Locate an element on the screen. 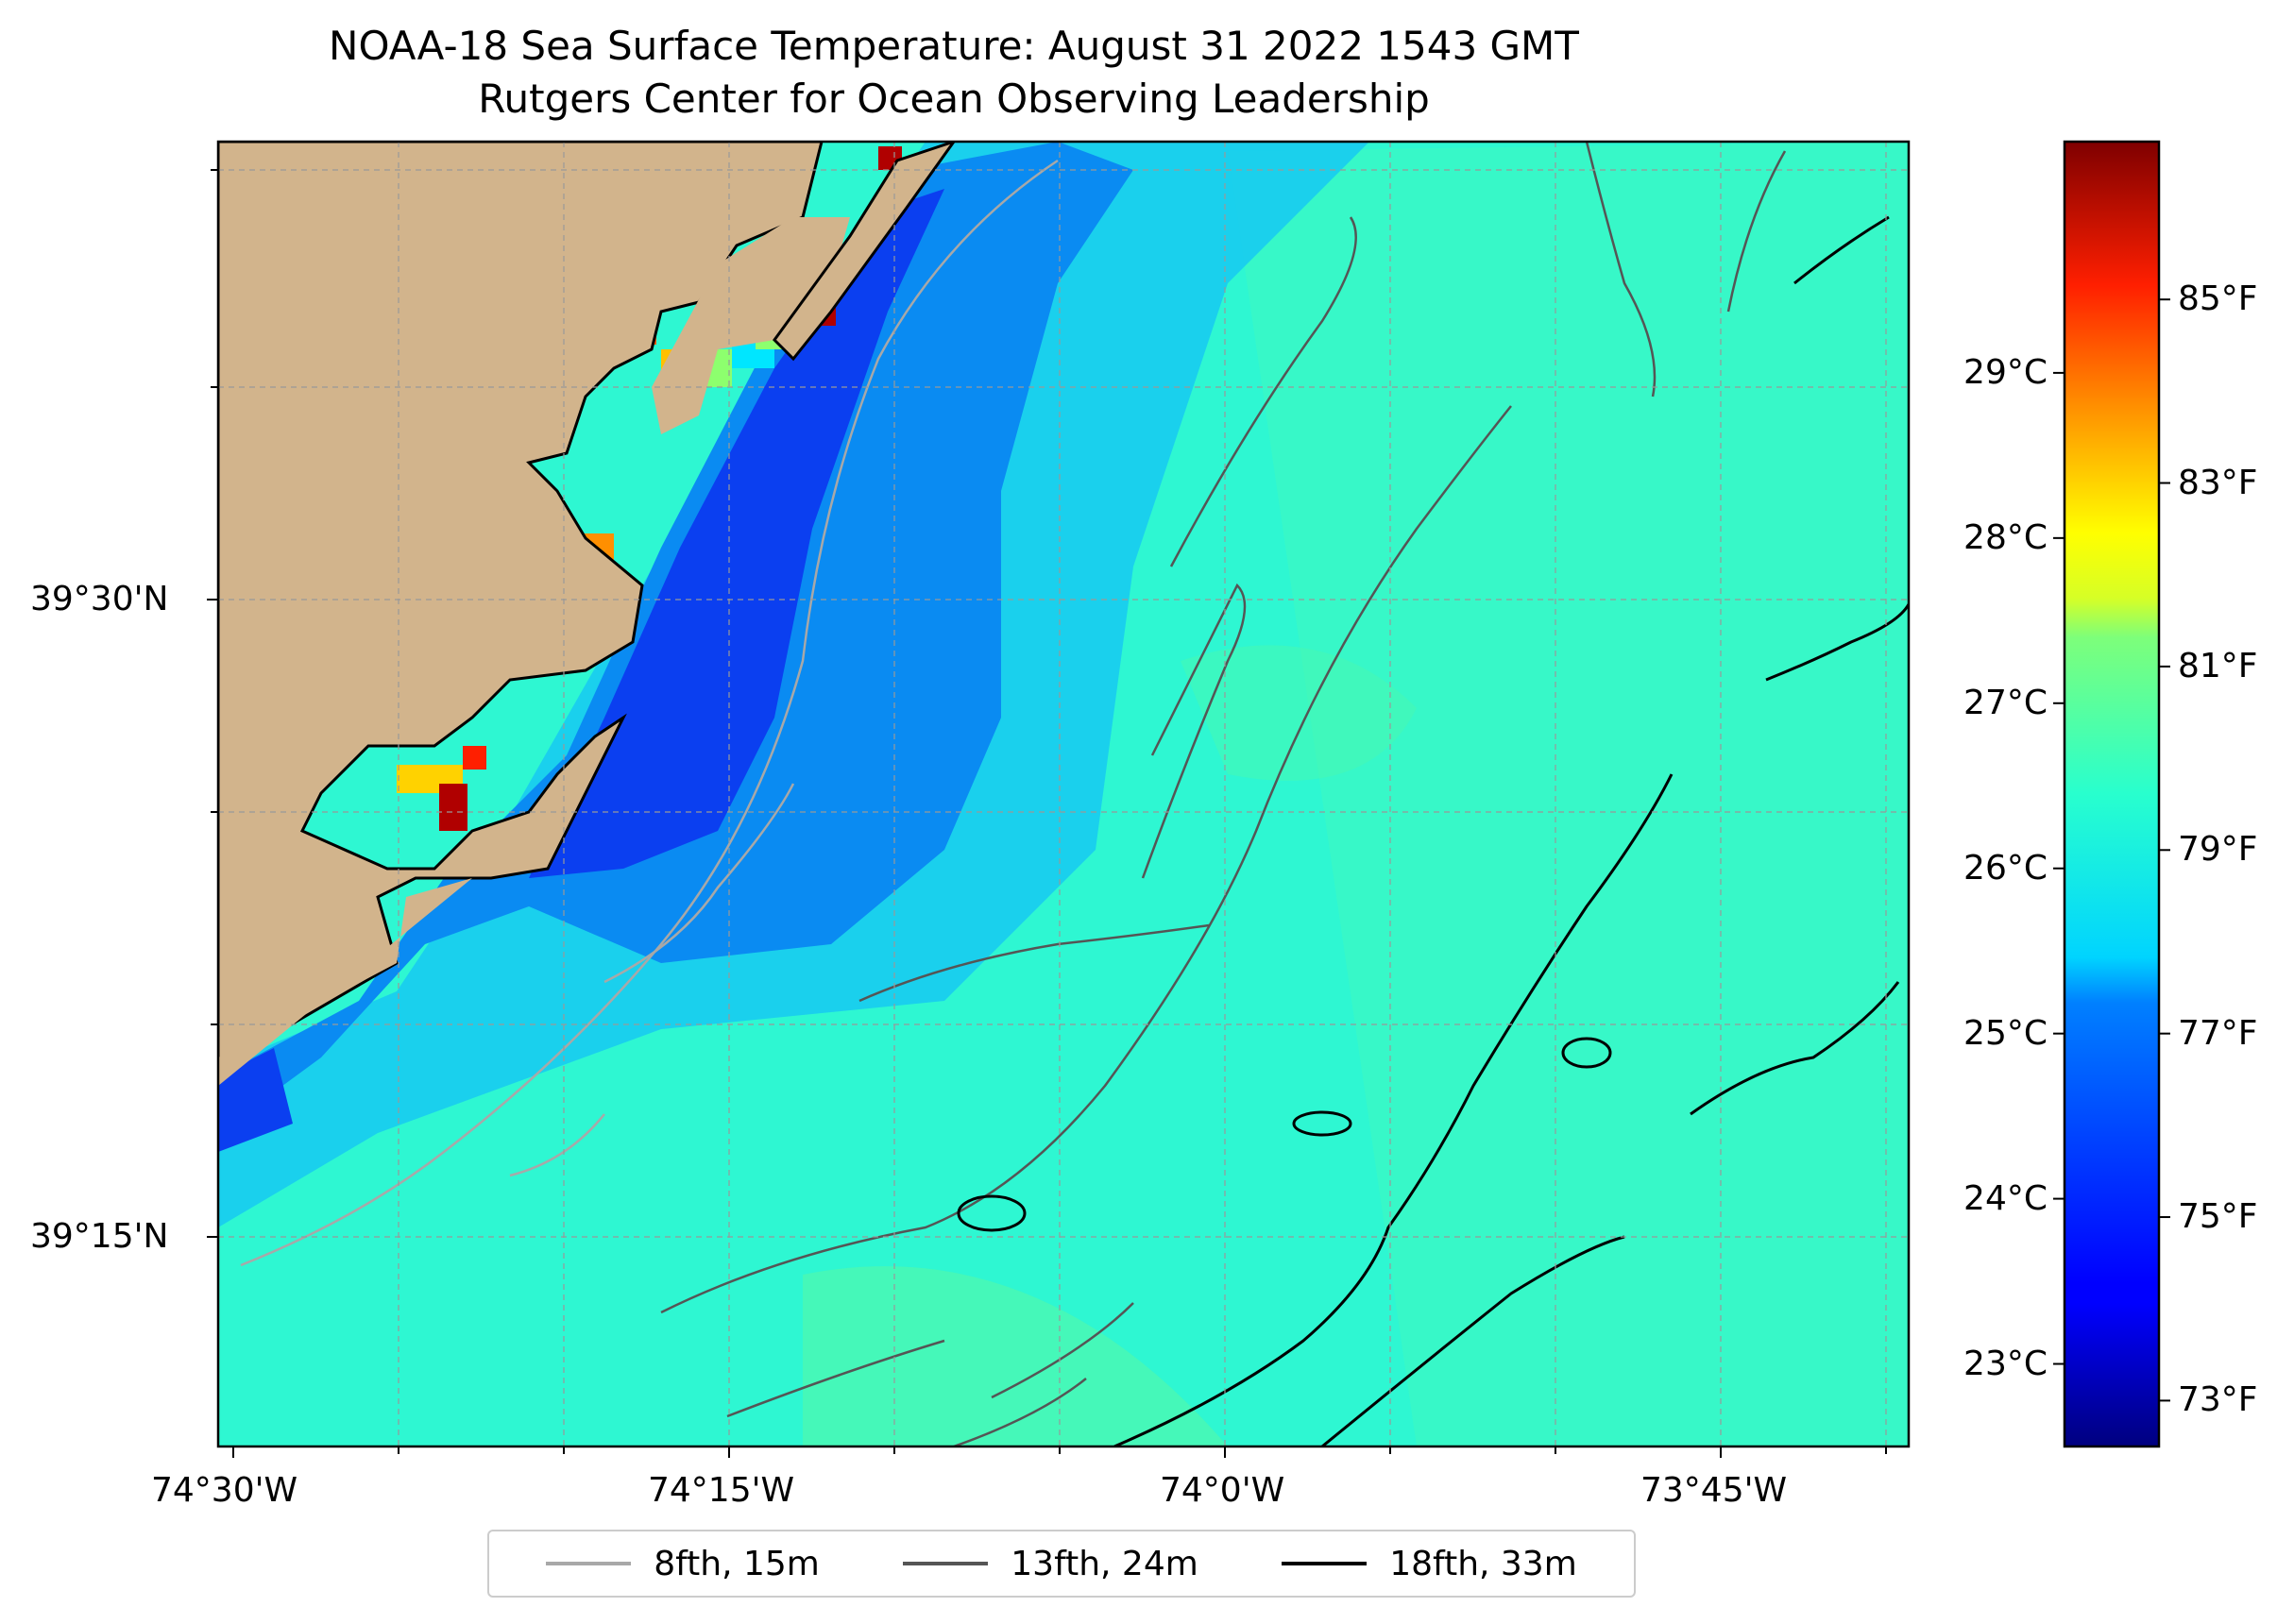  colorbar-celsius-label: 23°C is located at coordinates (2005, 1363).